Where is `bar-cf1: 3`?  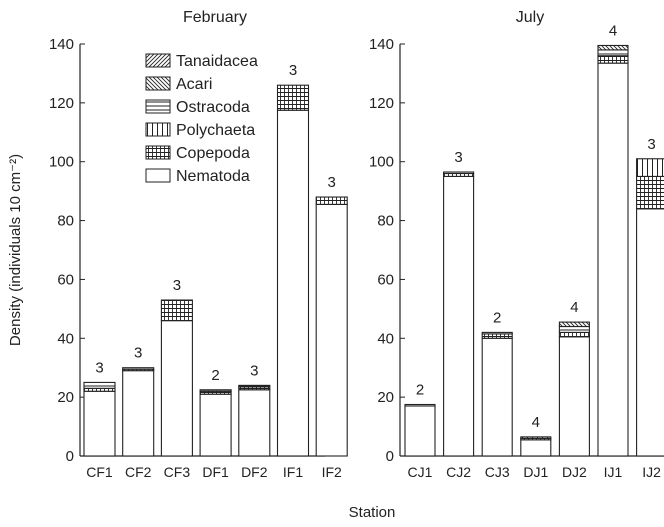 bar-cf1: 3 is located at coordinates (99, 408).